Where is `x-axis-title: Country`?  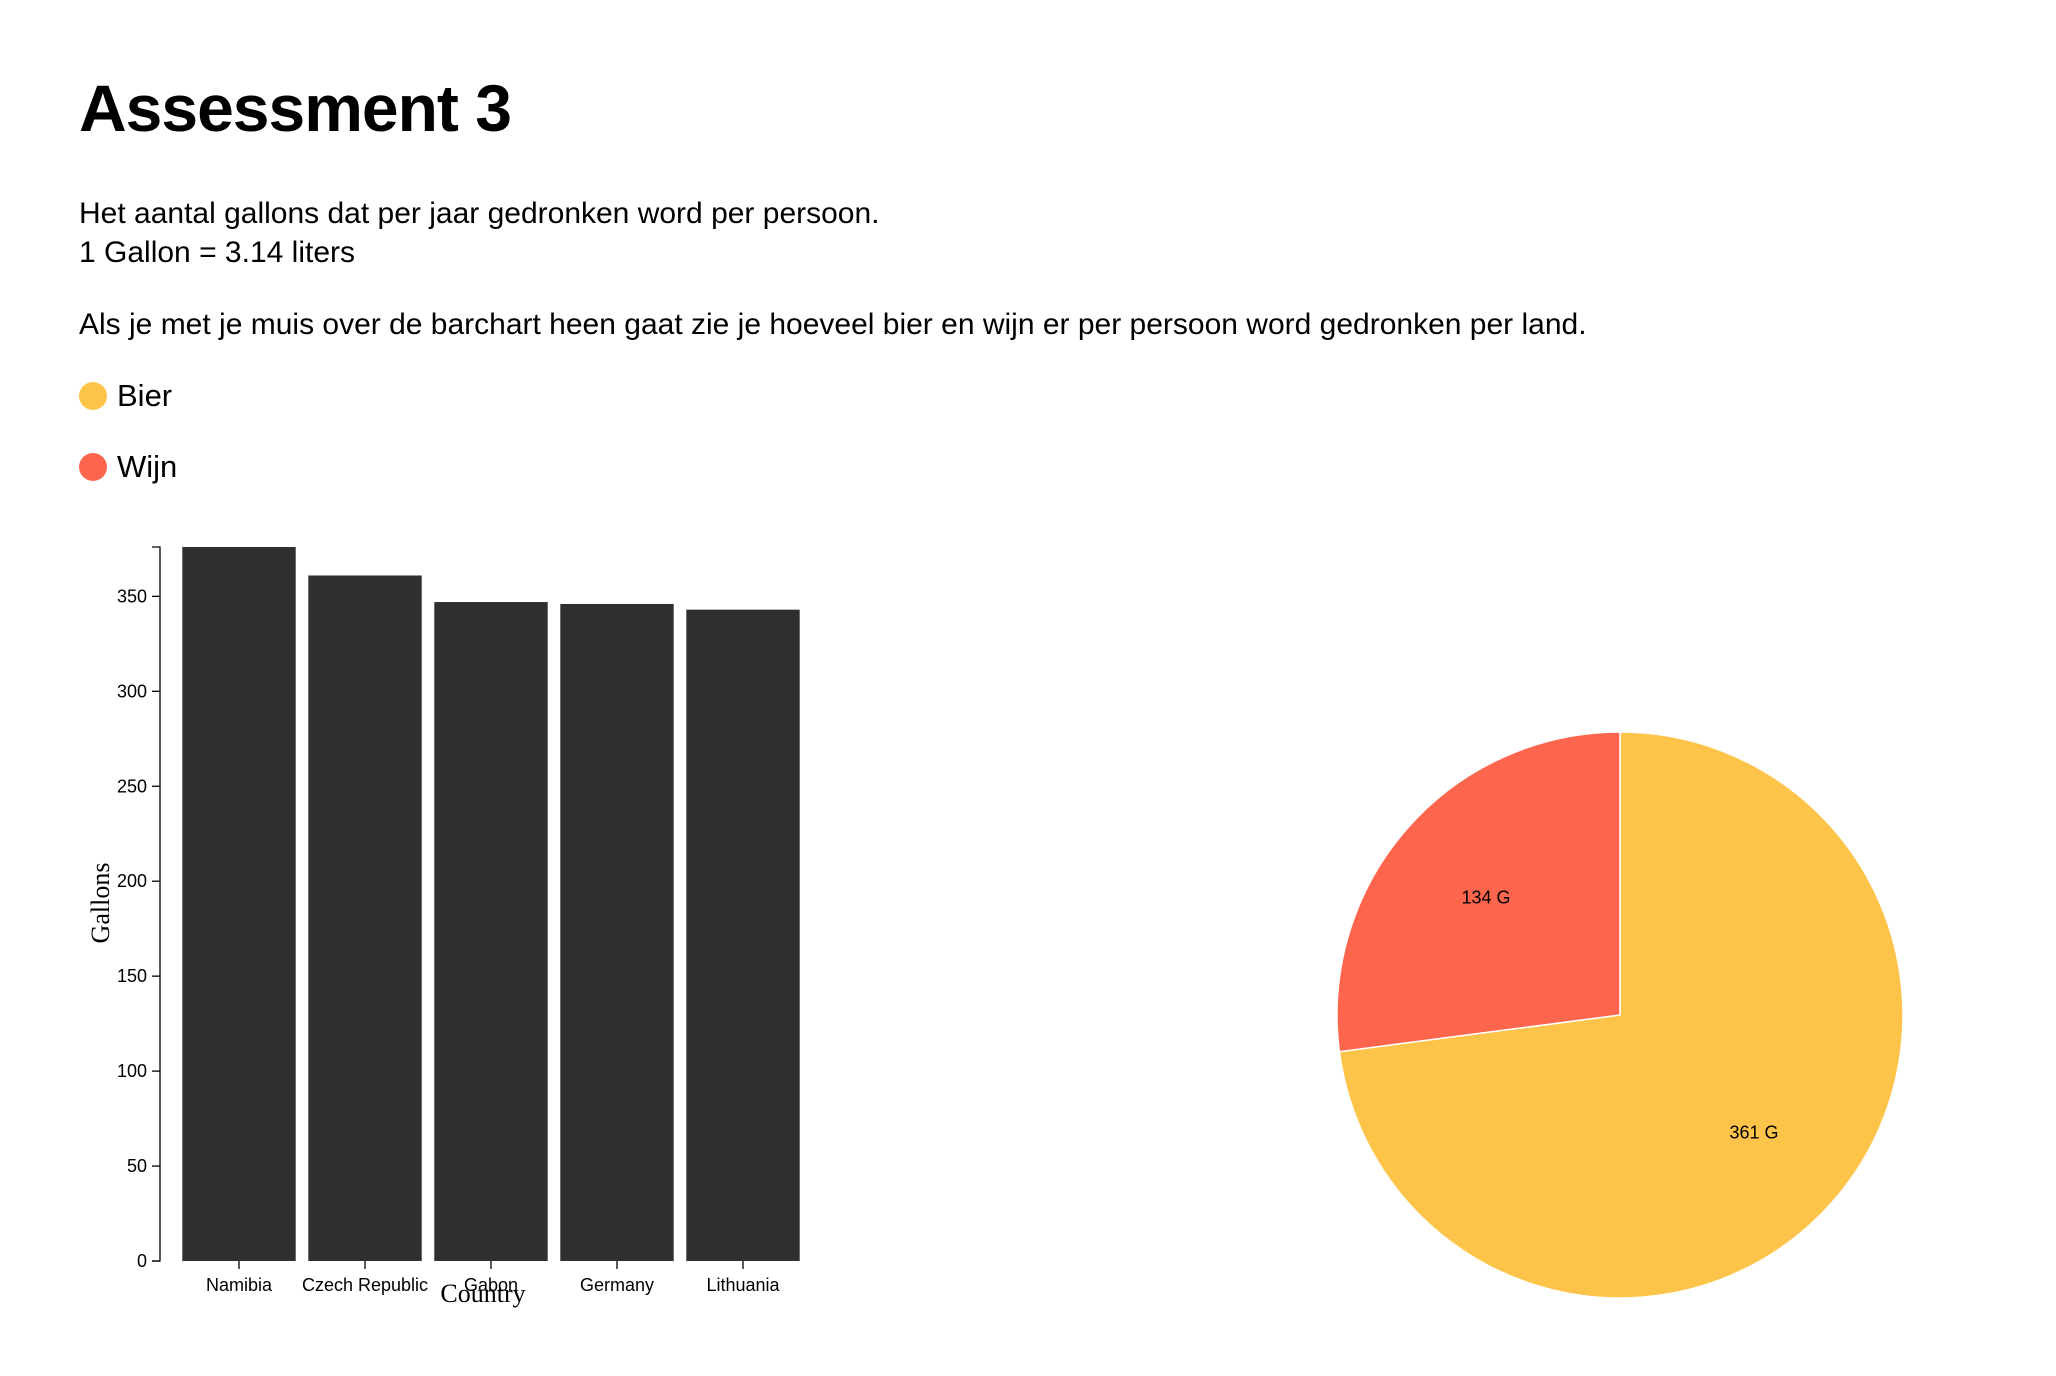
x-axis-title: Country is located at coordinates (482, 1293).